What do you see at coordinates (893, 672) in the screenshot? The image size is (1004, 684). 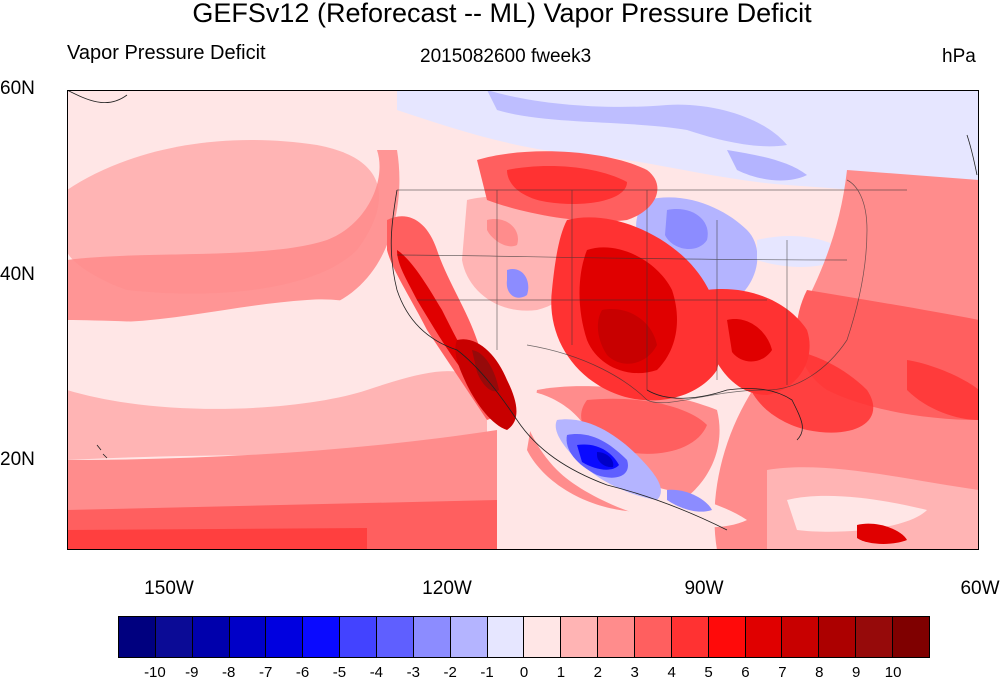 I see `colorbar-label: 10` at bounding box center [893, 672].